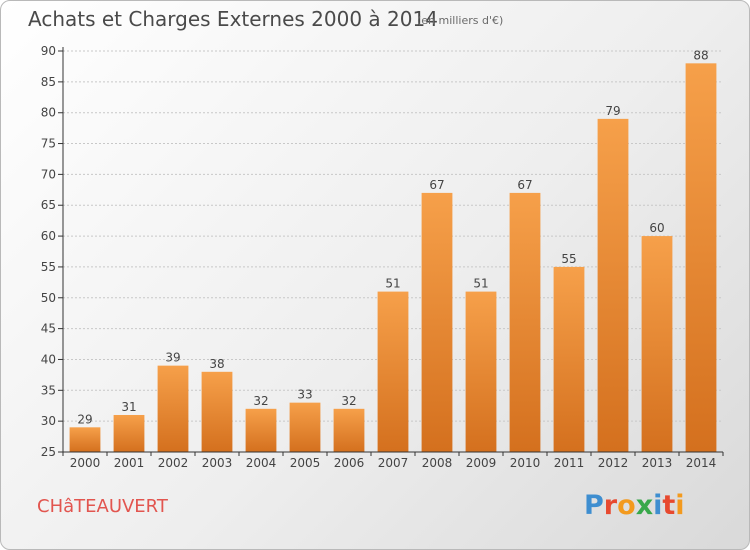  I want to click on logo-letter: r, so click(610, 505).